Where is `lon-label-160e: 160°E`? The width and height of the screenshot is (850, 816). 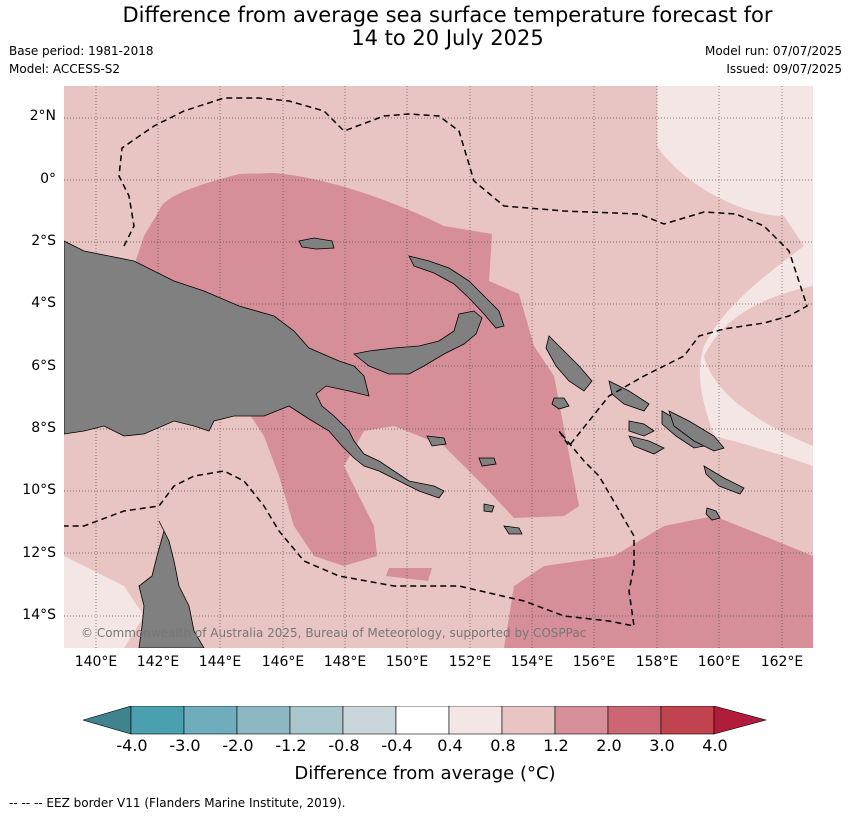
lon-label-160e: 160°E is located at coordinates (719, 662).